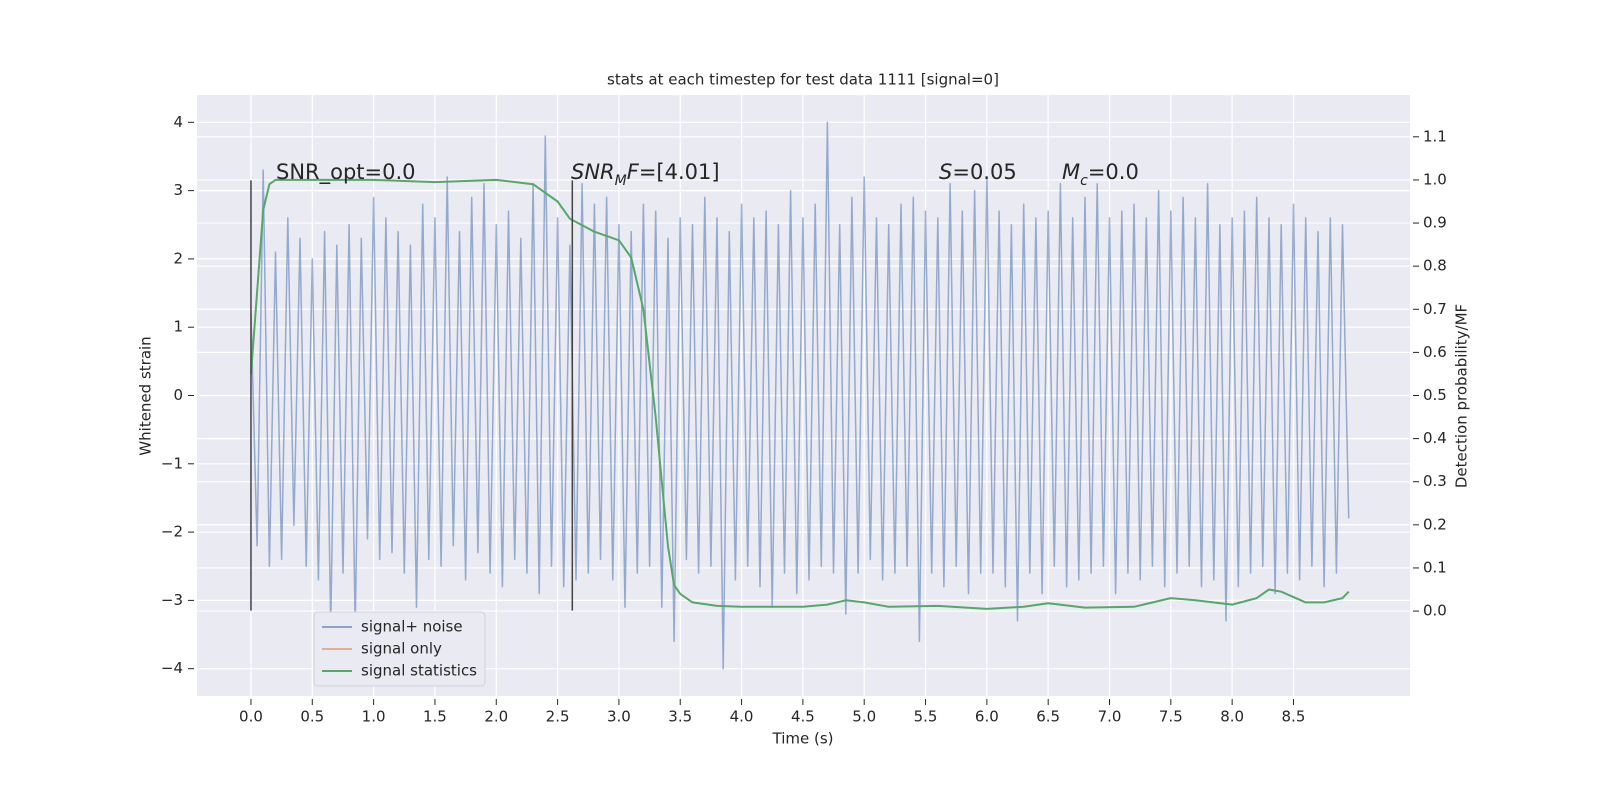  What do you see at coordinates (1435, 611) in the screenshot?
I see `y2-tick-label: 0.0` at bounding box center [1435, 611].